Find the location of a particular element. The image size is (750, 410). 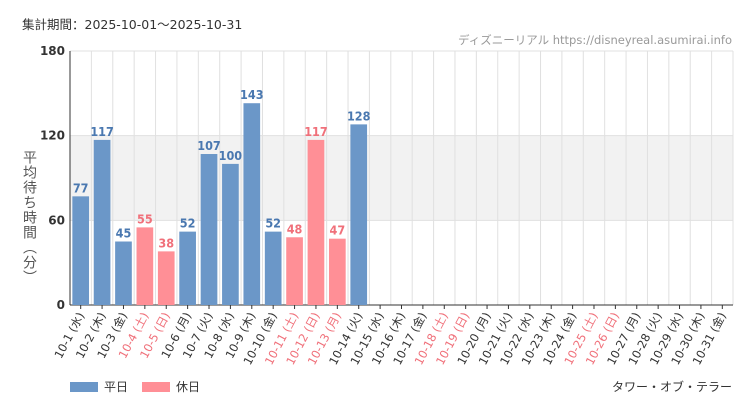

attraction-name: タワー・オブ・テラー is located at coordinates (671, 387).